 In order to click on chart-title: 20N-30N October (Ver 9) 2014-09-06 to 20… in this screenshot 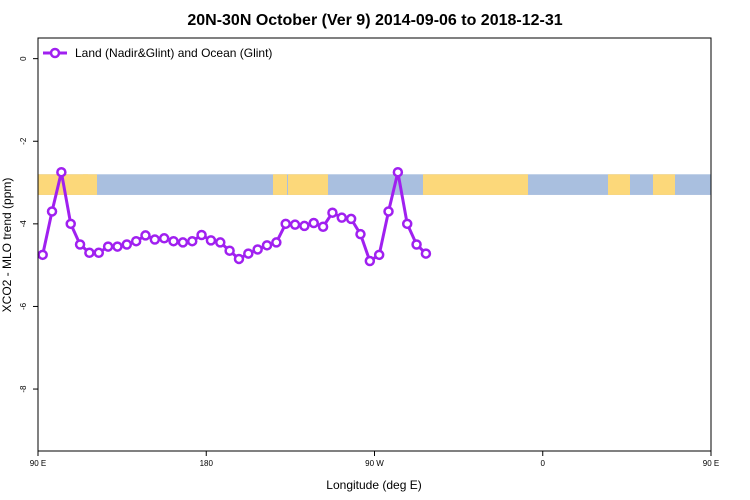, I will do `click(374, 20)`.